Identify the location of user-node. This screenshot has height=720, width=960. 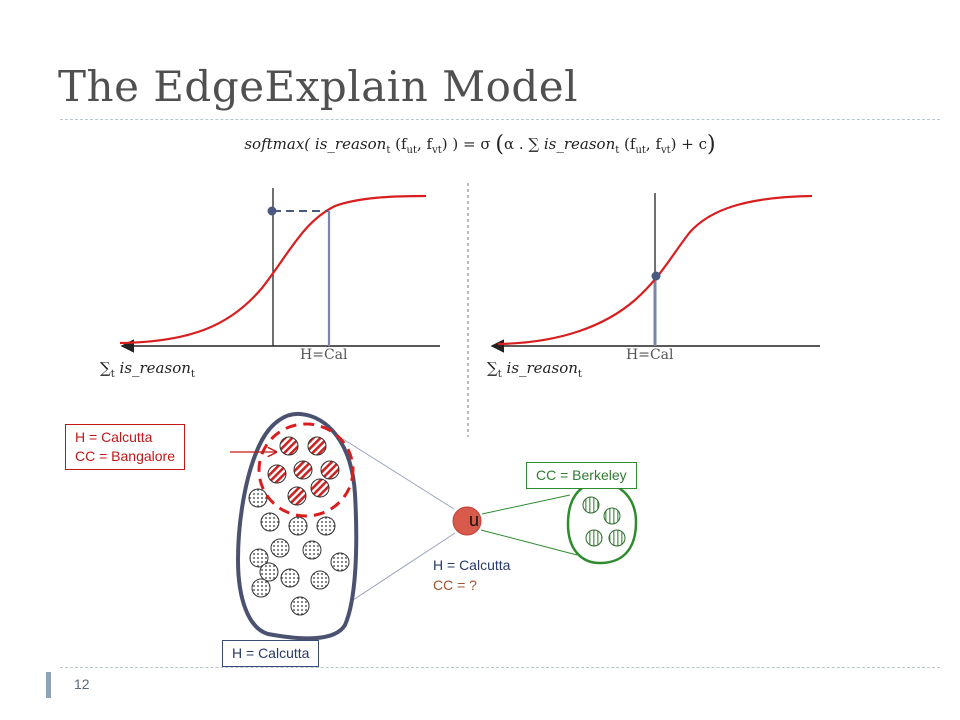
(467, 521).